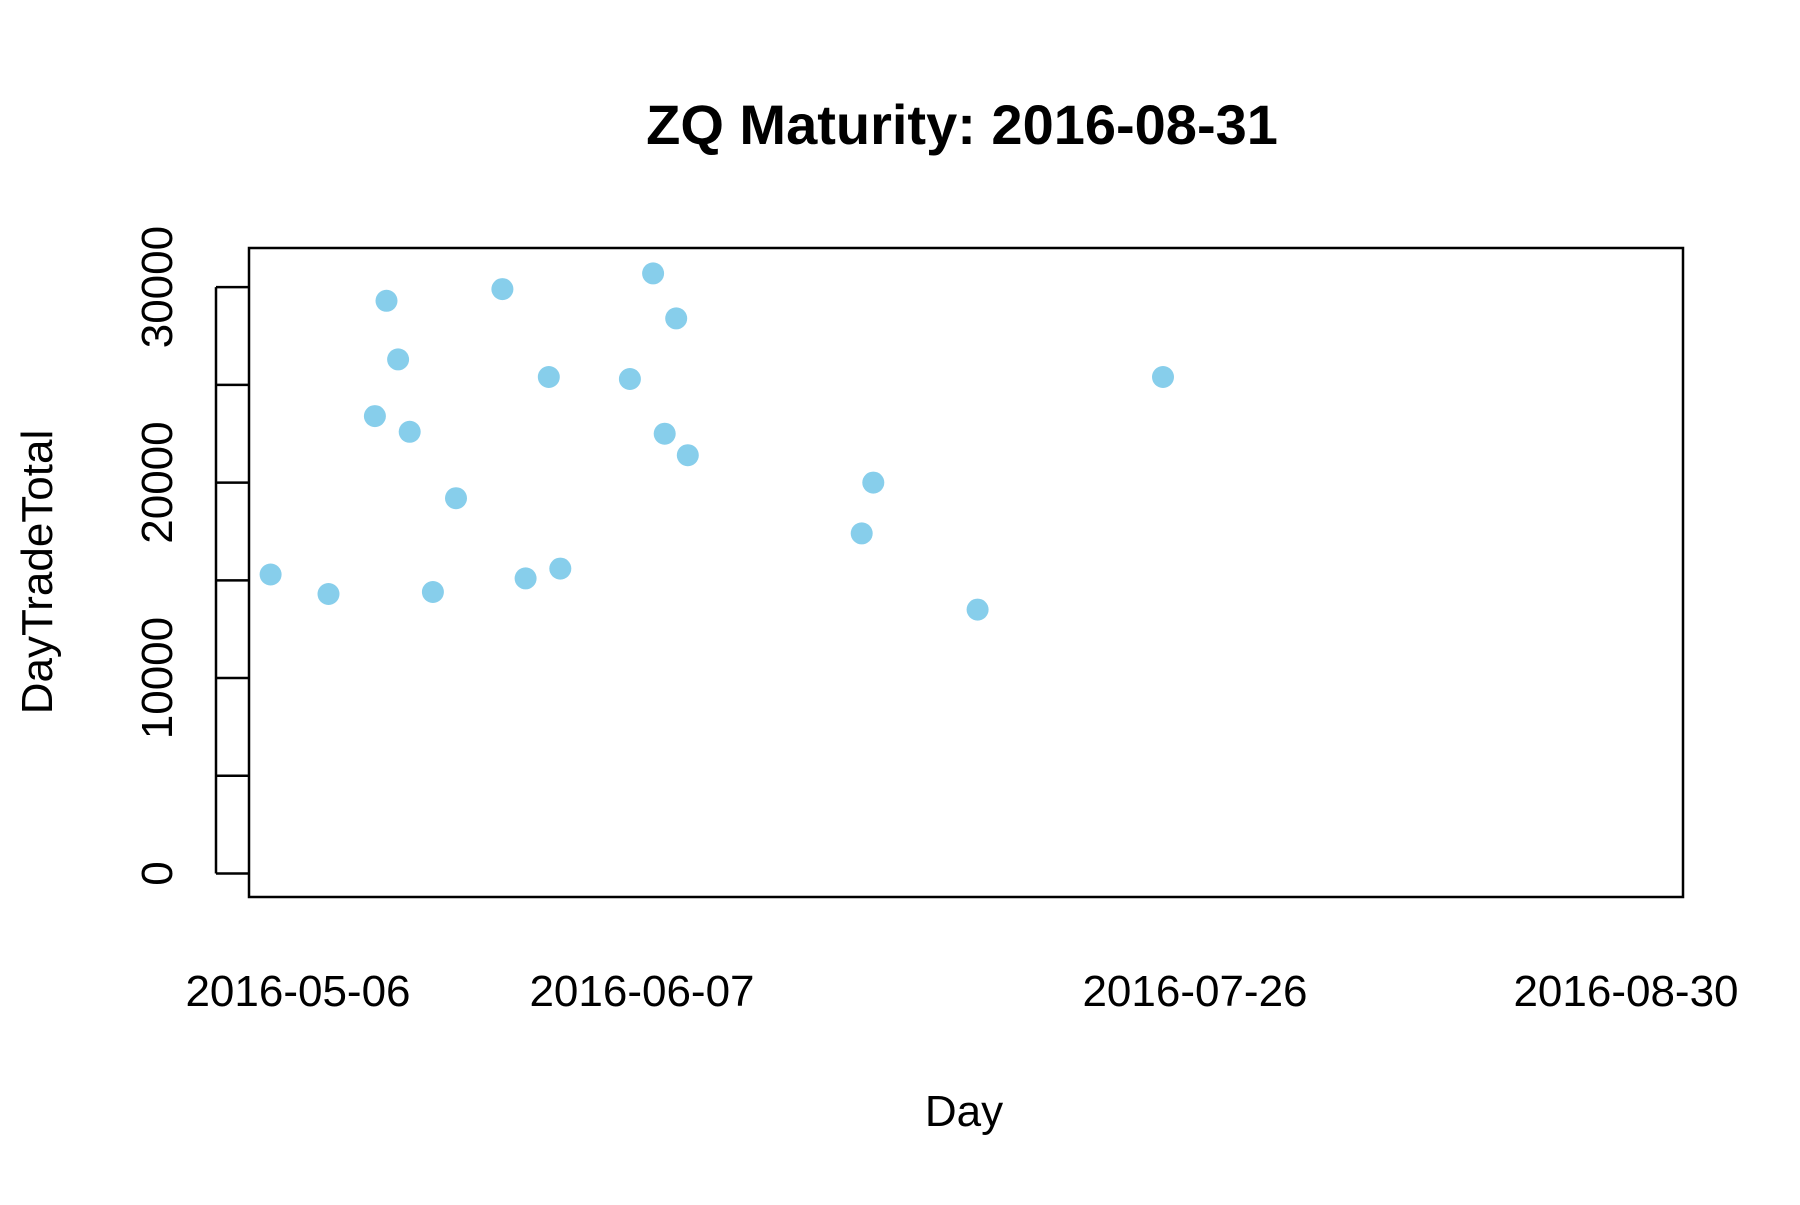  I want to click on x-tick-label: 2016-07-26, so click(1194, 991).